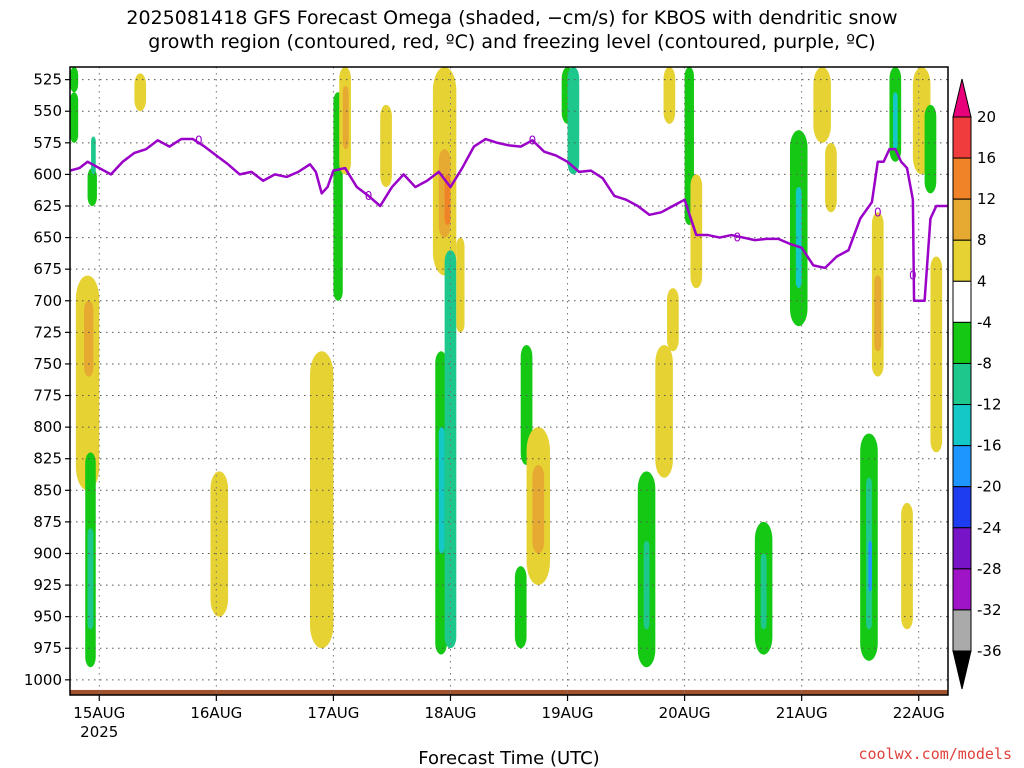  What do you see at coordinates (47, 617) in the screenshot?
I see `y-tick-label: 950` at bounding box center [47, 617].